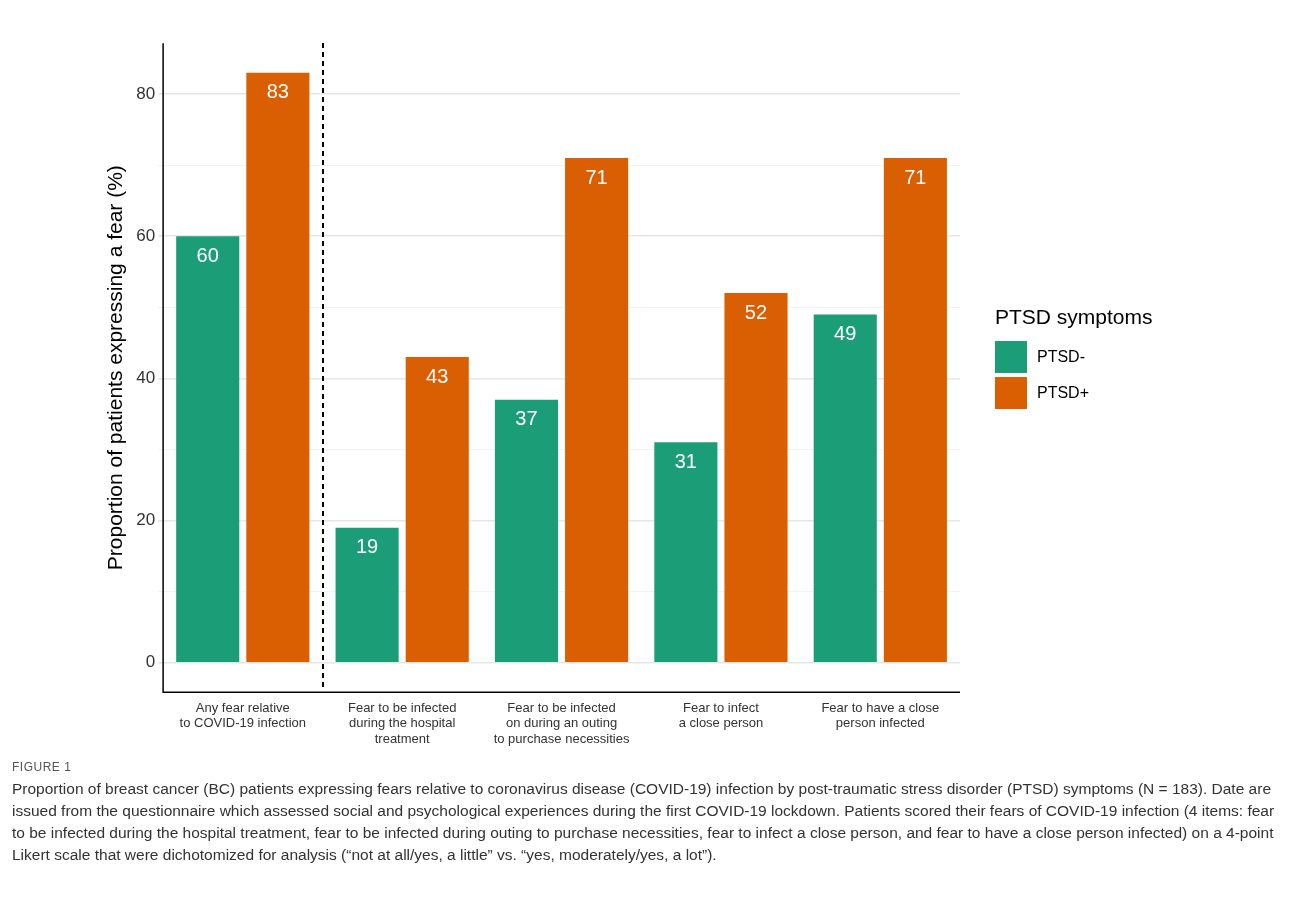  I want to click on x-tick-label: Fear to be infected during the hospital treatment, so click(402, 722).